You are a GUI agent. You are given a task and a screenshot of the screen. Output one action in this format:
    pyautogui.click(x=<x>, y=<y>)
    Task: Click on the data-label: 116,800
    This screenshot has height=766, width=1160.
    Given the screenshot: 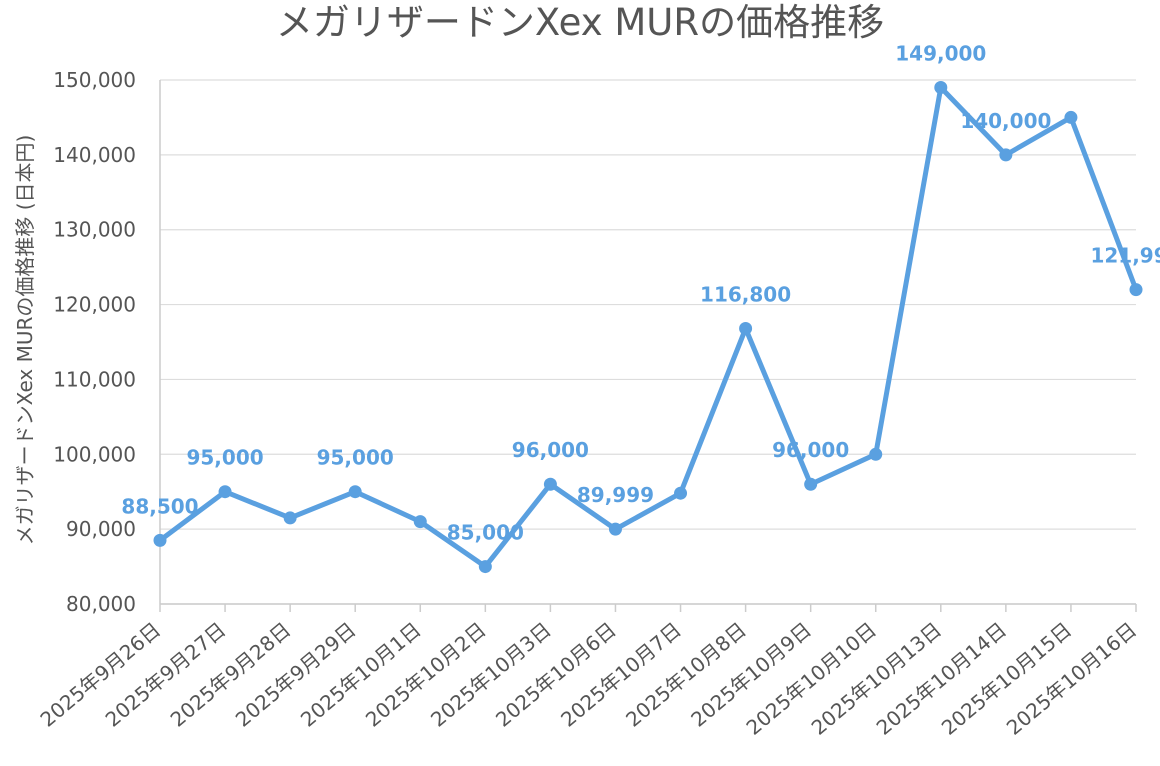 What is the action you would take?
    pyautogui.click(x=745, y=295)
    